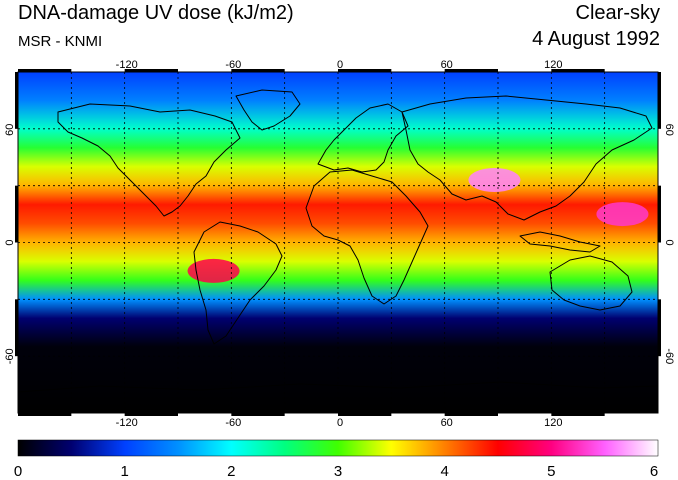 This screenshot has height=480, width=678. What do you see at coordinates (10, 356) in the screenshot?
I see `lat-tick-left: -60` at bounding box center [10, 356].